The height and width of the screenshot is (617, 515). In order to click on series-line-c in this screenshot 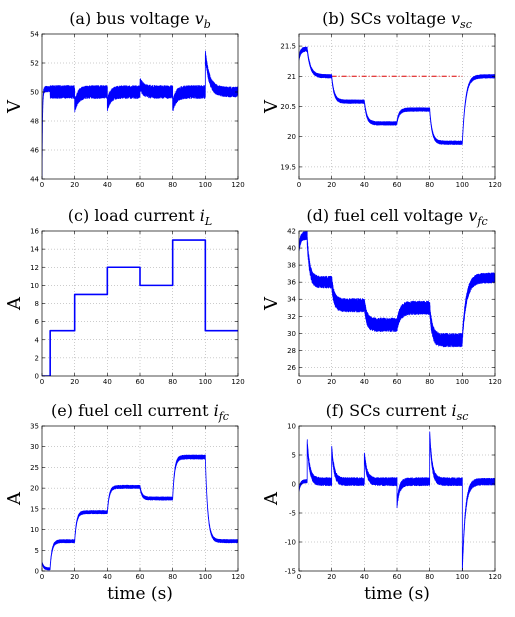, I will do `click(140, 307)`.